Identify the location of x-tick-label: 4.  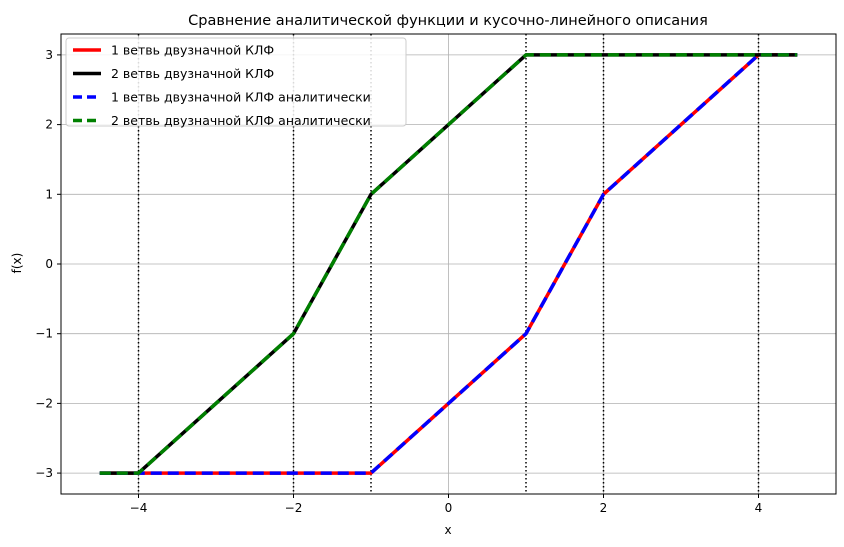
(759, 508).